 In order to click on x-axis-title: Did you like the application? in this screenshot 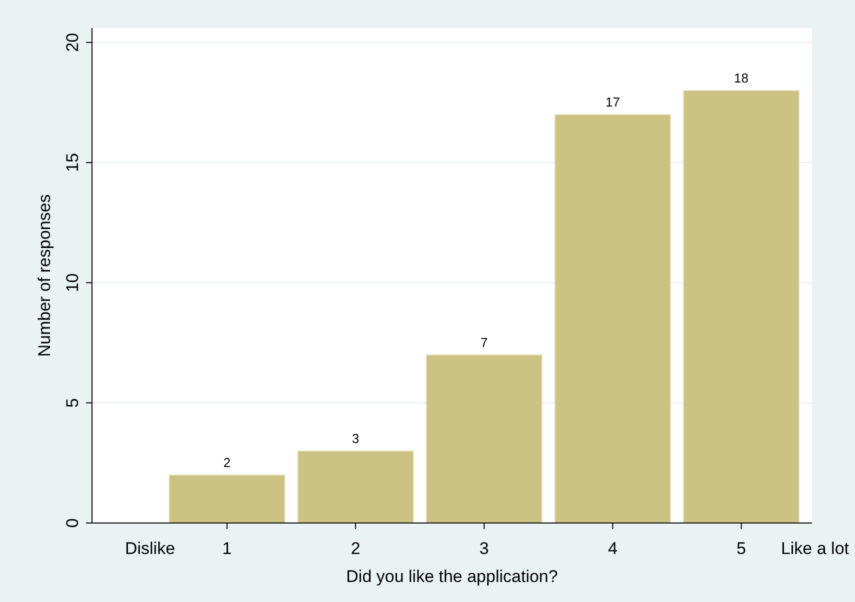, I will do `click(452, 576)`.